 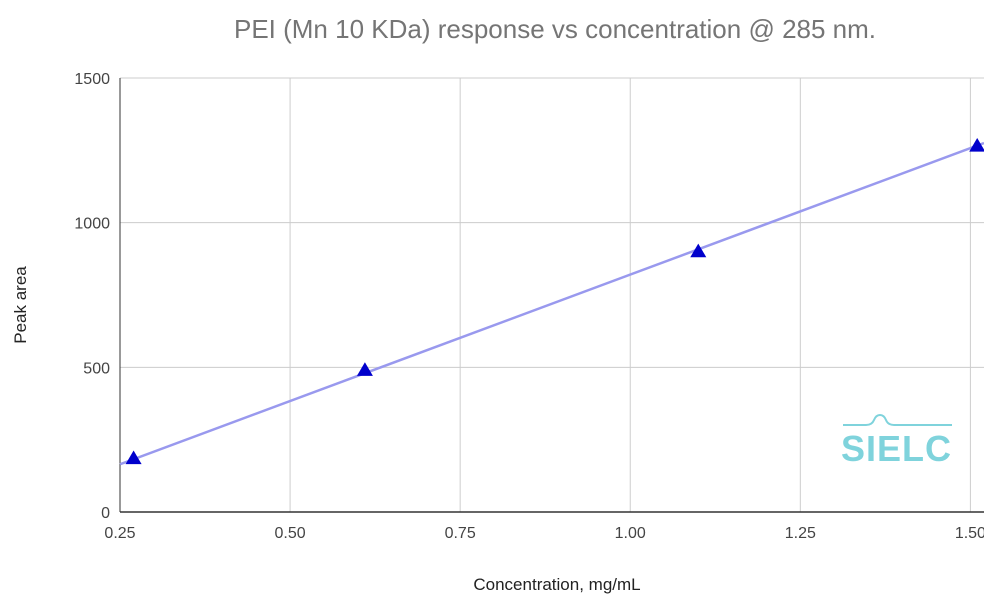 What do you see at coordinates (896, 448) in the screenshot?
I see `watermark-text: SIELC` at bounding box center [896, 448].